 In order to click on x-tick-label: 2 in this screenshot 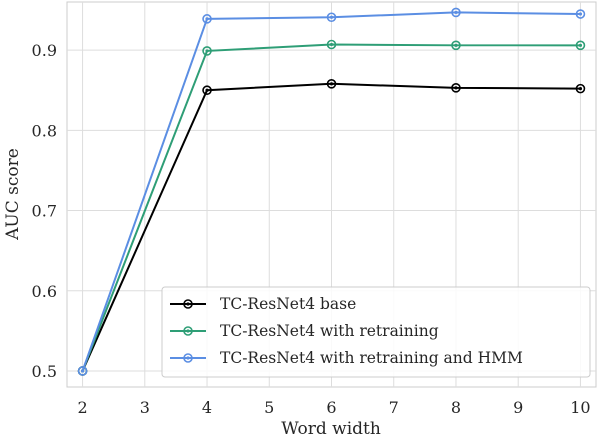, I will do `click(82, 407)`.